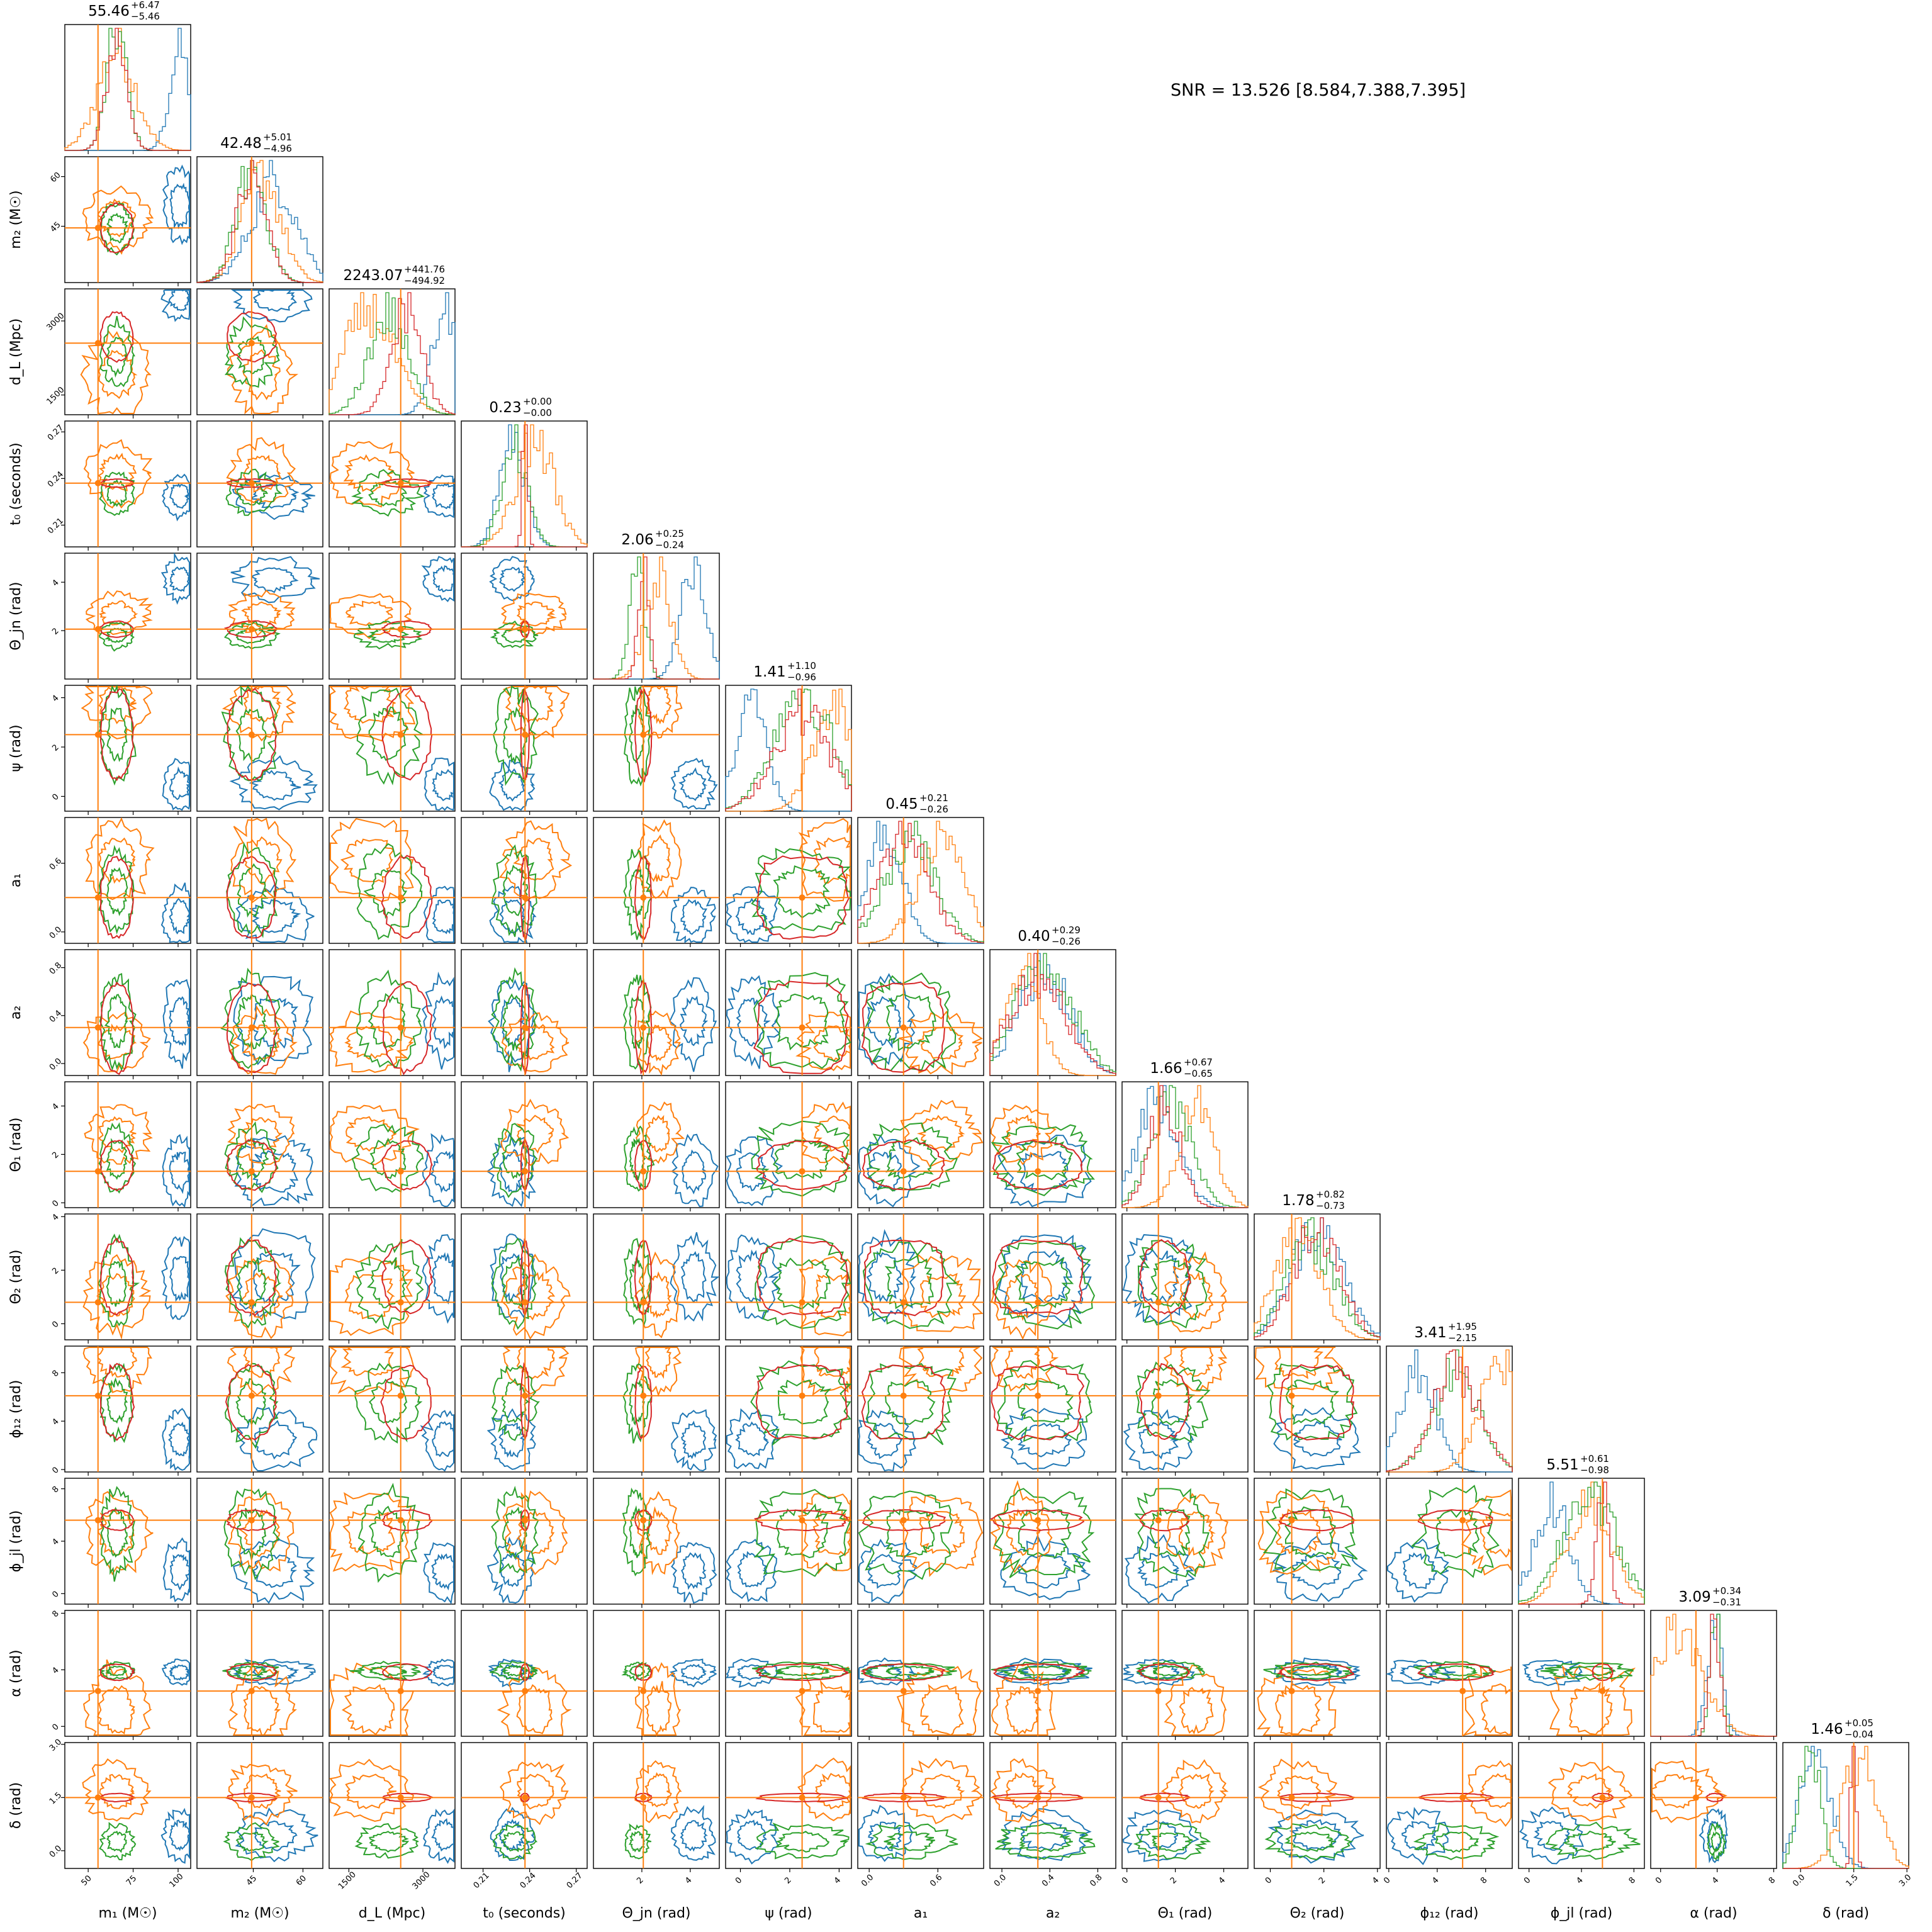  I want to click on x-tick-label: 60, so click(301, 1880).